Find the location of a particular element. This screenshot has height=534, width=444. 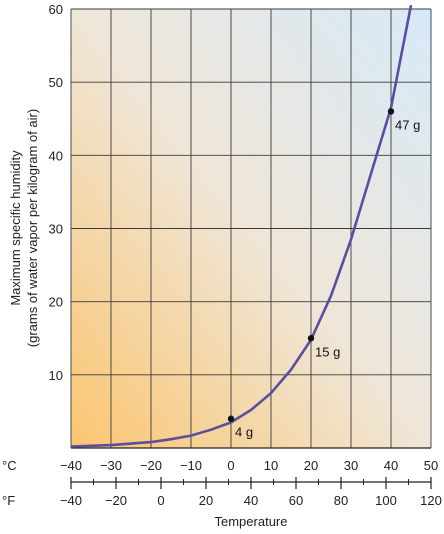

data-point-label: 47 g is located at coordinates (407, 124).